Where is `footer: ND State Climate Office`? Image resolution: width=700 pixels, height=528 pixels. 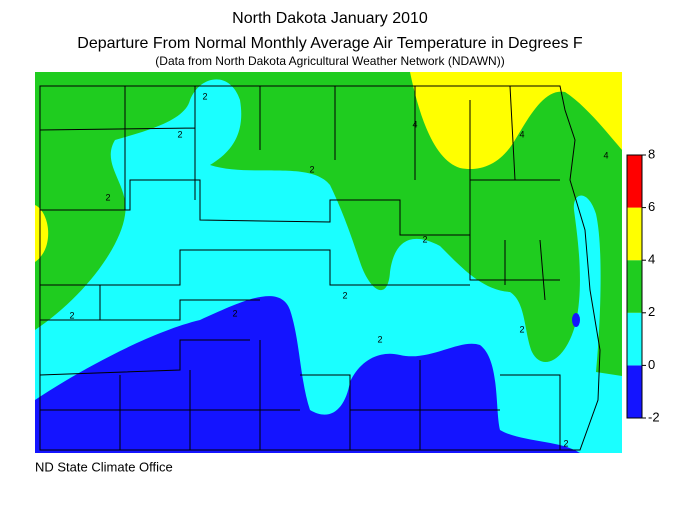
footer: ND State Climate Office is located at coordinates (104, 466).